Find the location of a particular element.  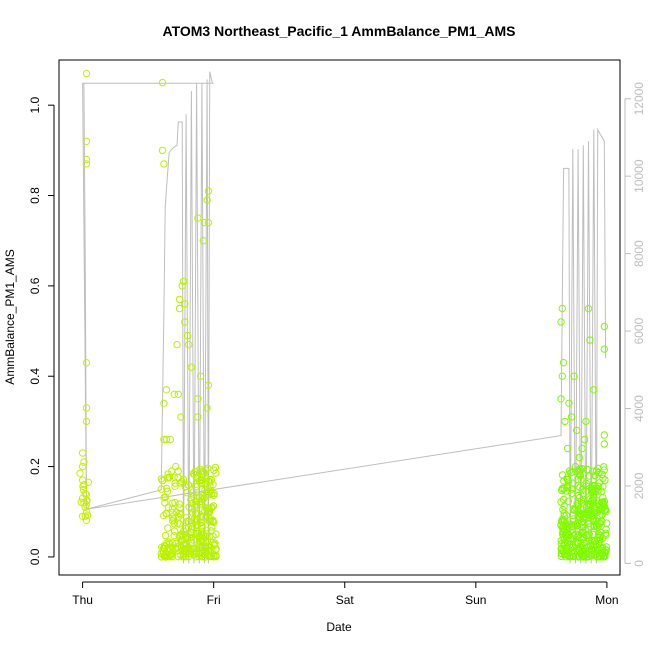

y2-tick-label: 12000 is located at coordinates (639, 99).